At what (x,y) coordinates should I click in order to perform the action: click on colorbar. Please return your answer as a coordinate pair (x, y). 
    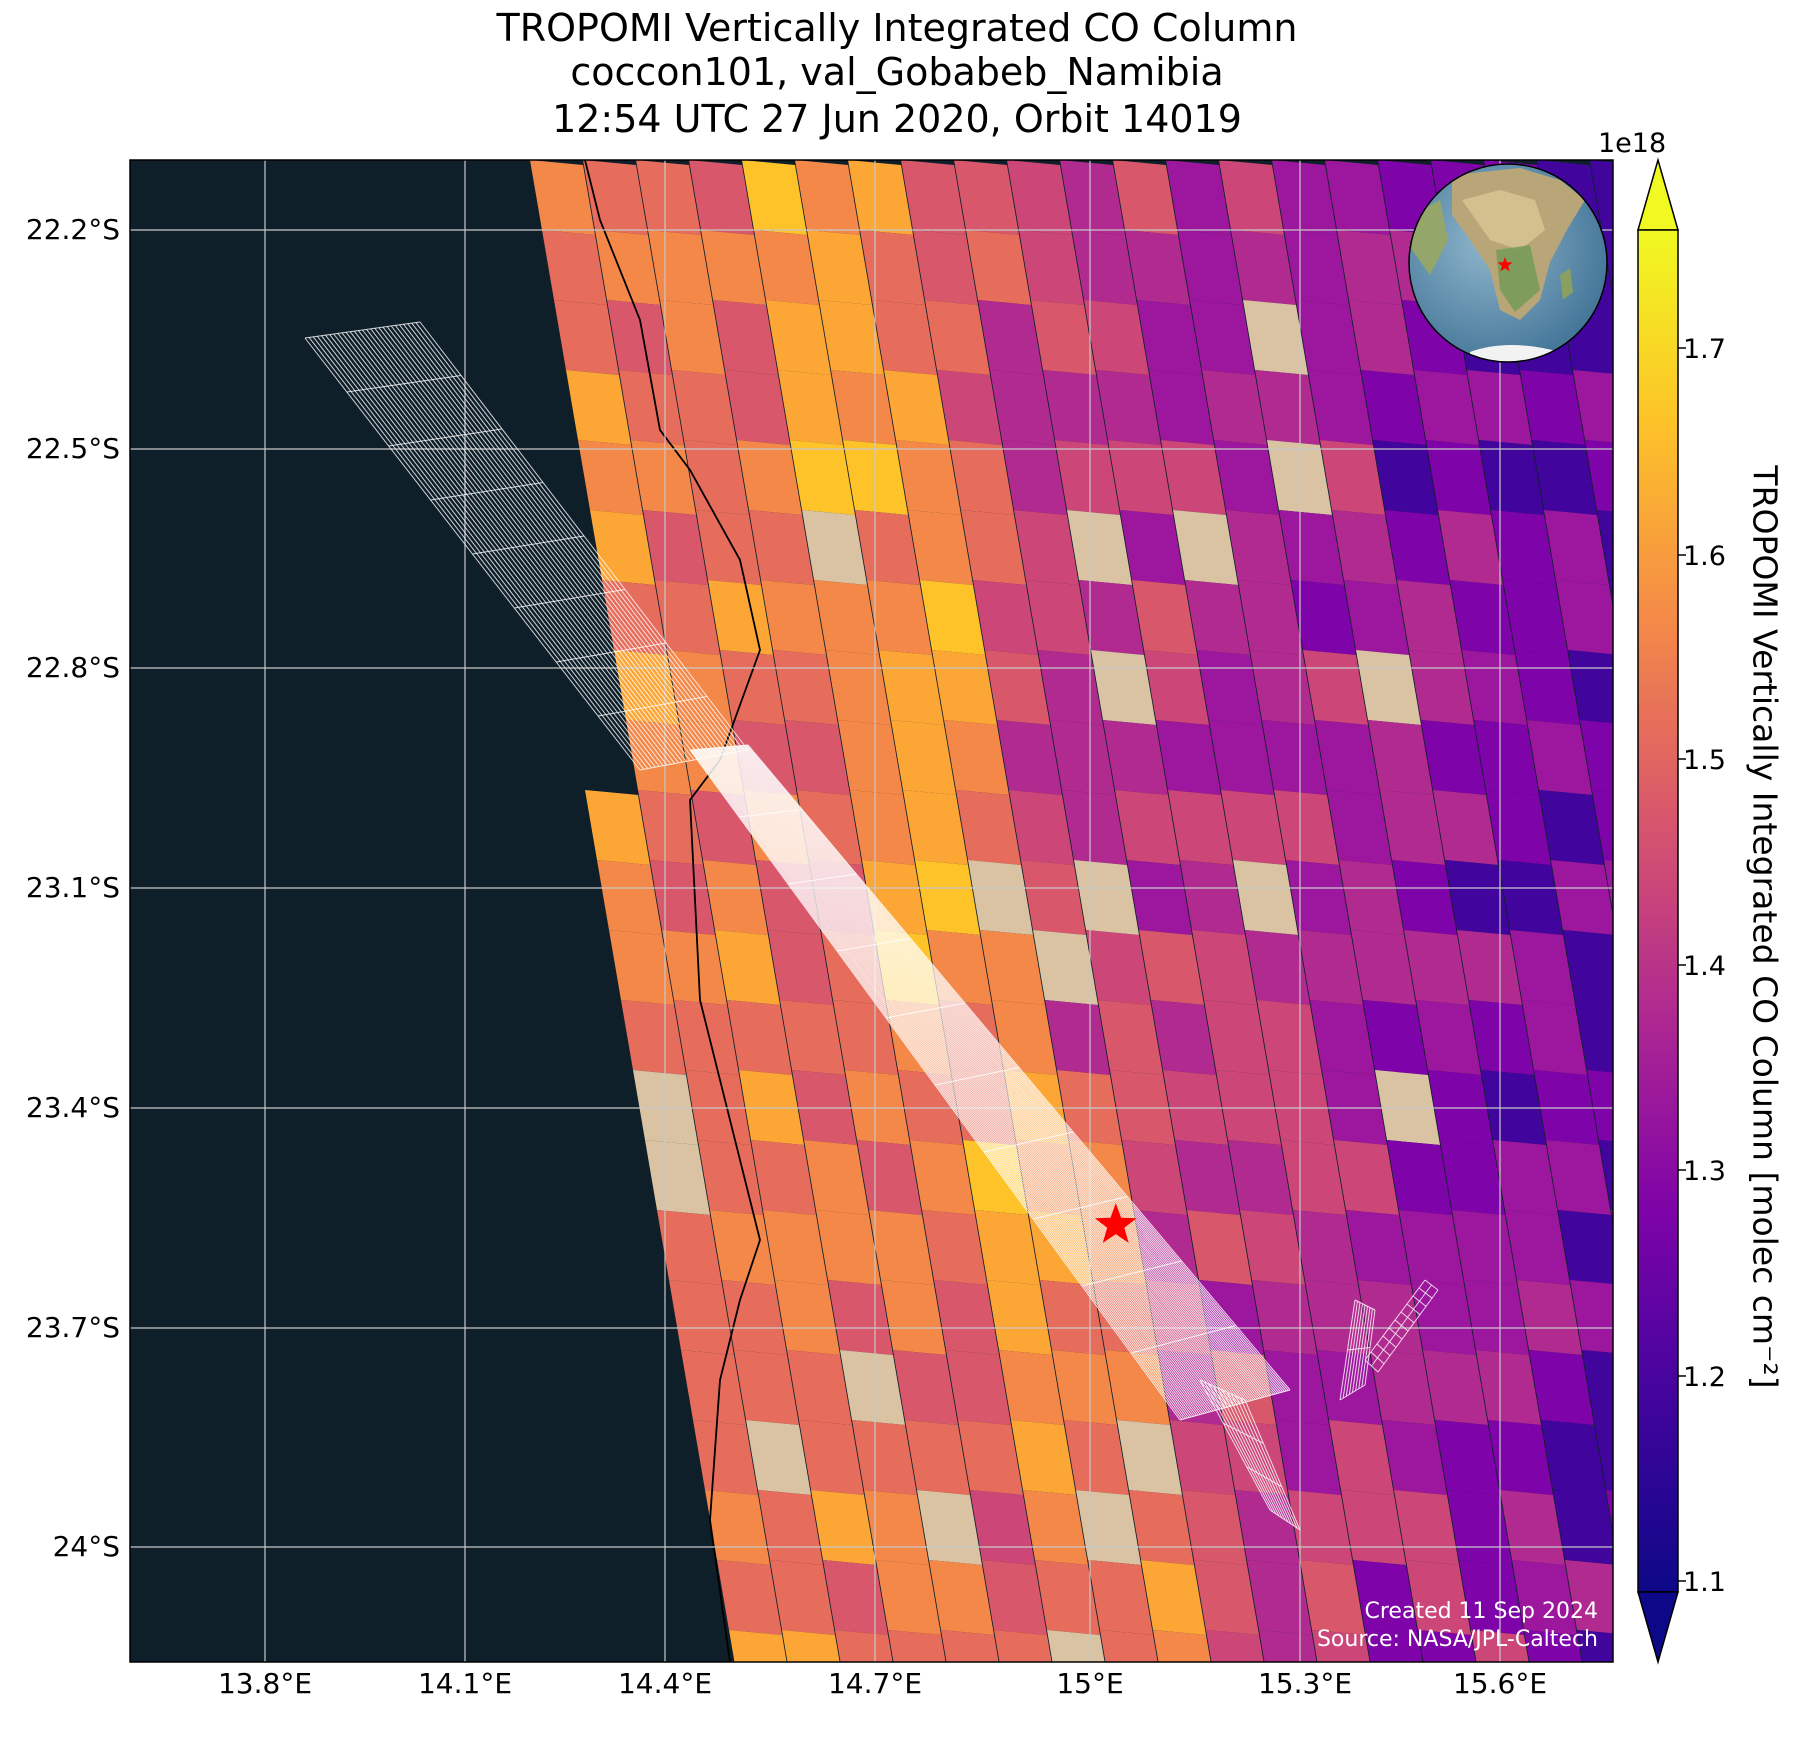
    Looking at the image, I should click on (1661, 911).